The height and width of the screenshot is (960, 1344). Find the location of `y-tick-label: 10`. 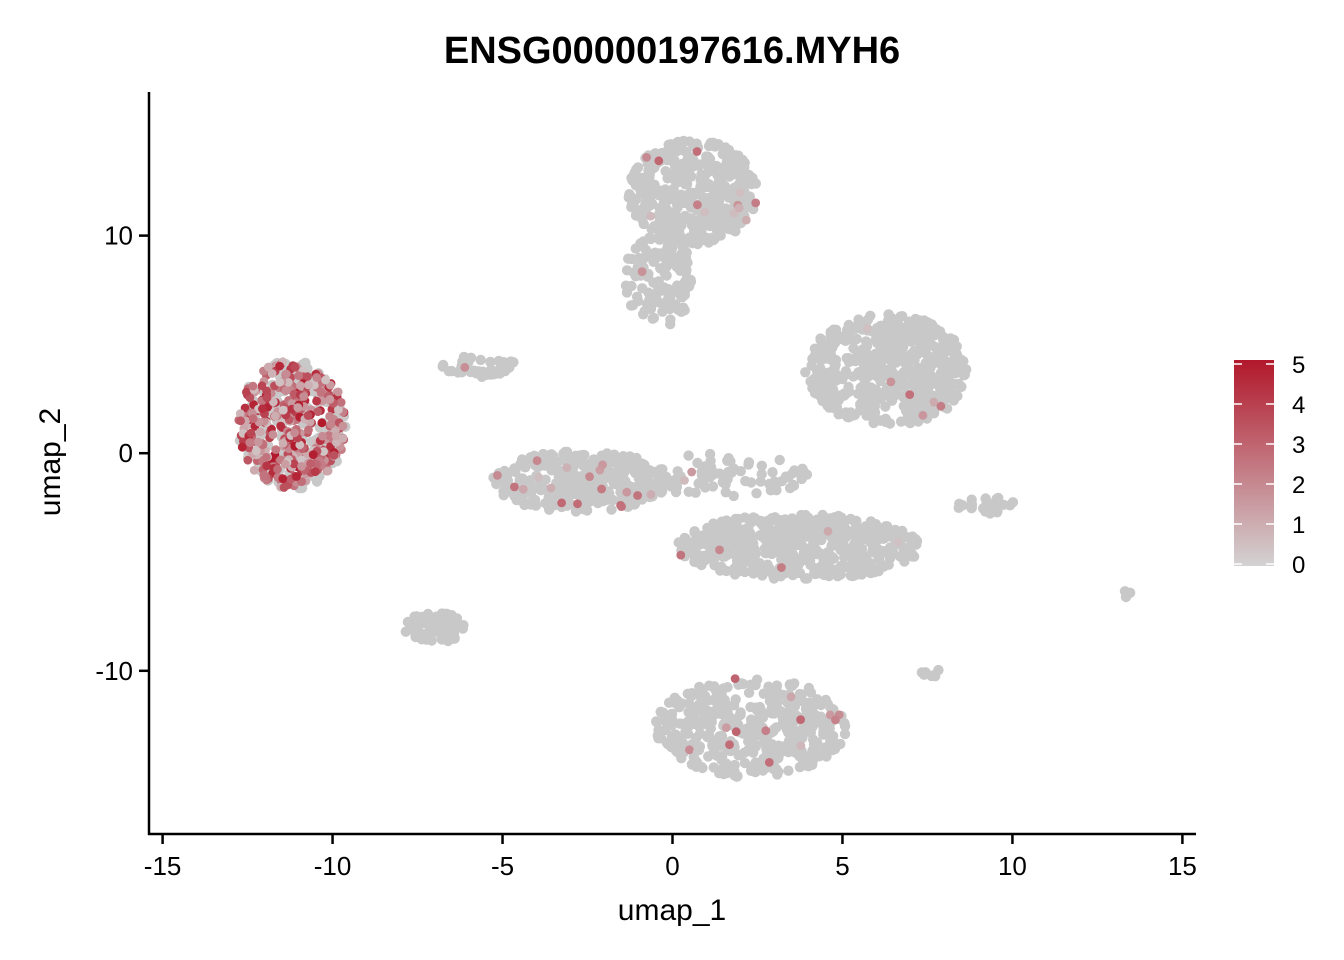

y-tick-label: 10 is located at coordinates (118, 236).